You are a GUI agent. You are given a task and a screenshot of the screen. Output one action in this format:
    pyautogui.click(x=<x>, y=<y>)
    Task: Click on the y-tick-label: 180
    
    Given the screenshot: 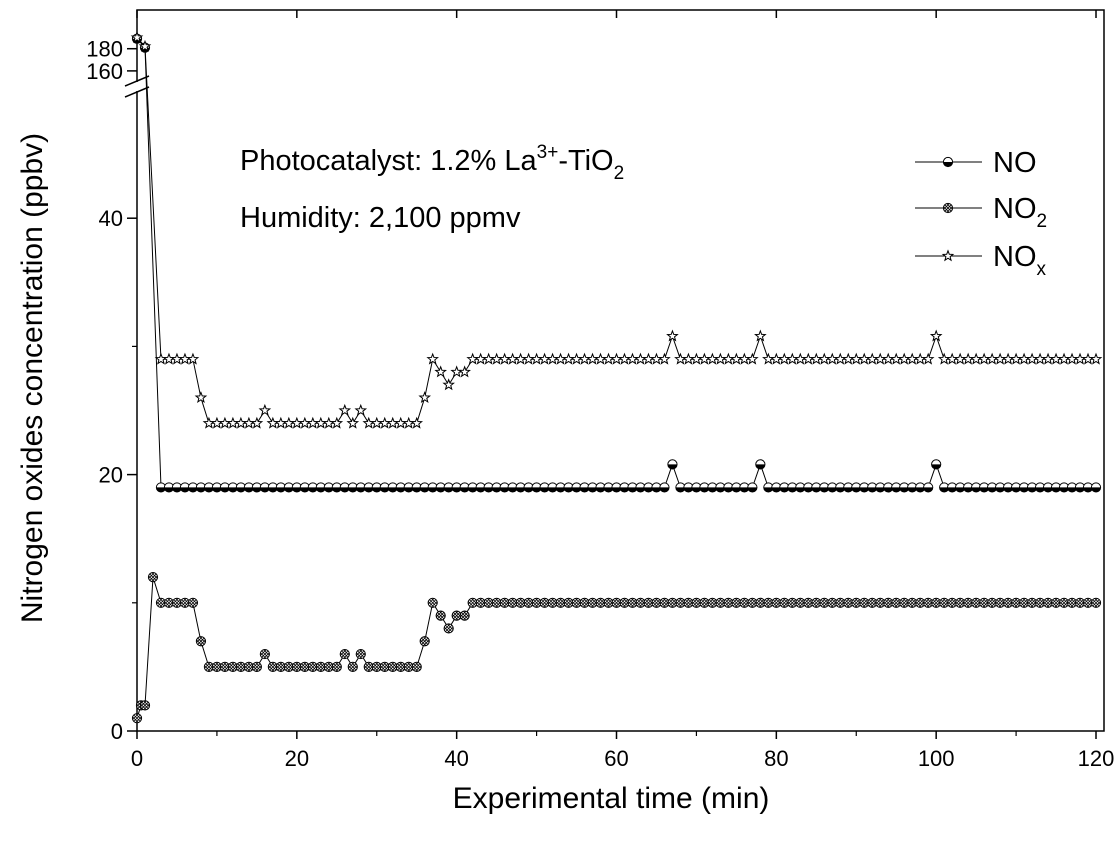 What is the action you would take?
    pyautogui.click(x=104, y=49)
    